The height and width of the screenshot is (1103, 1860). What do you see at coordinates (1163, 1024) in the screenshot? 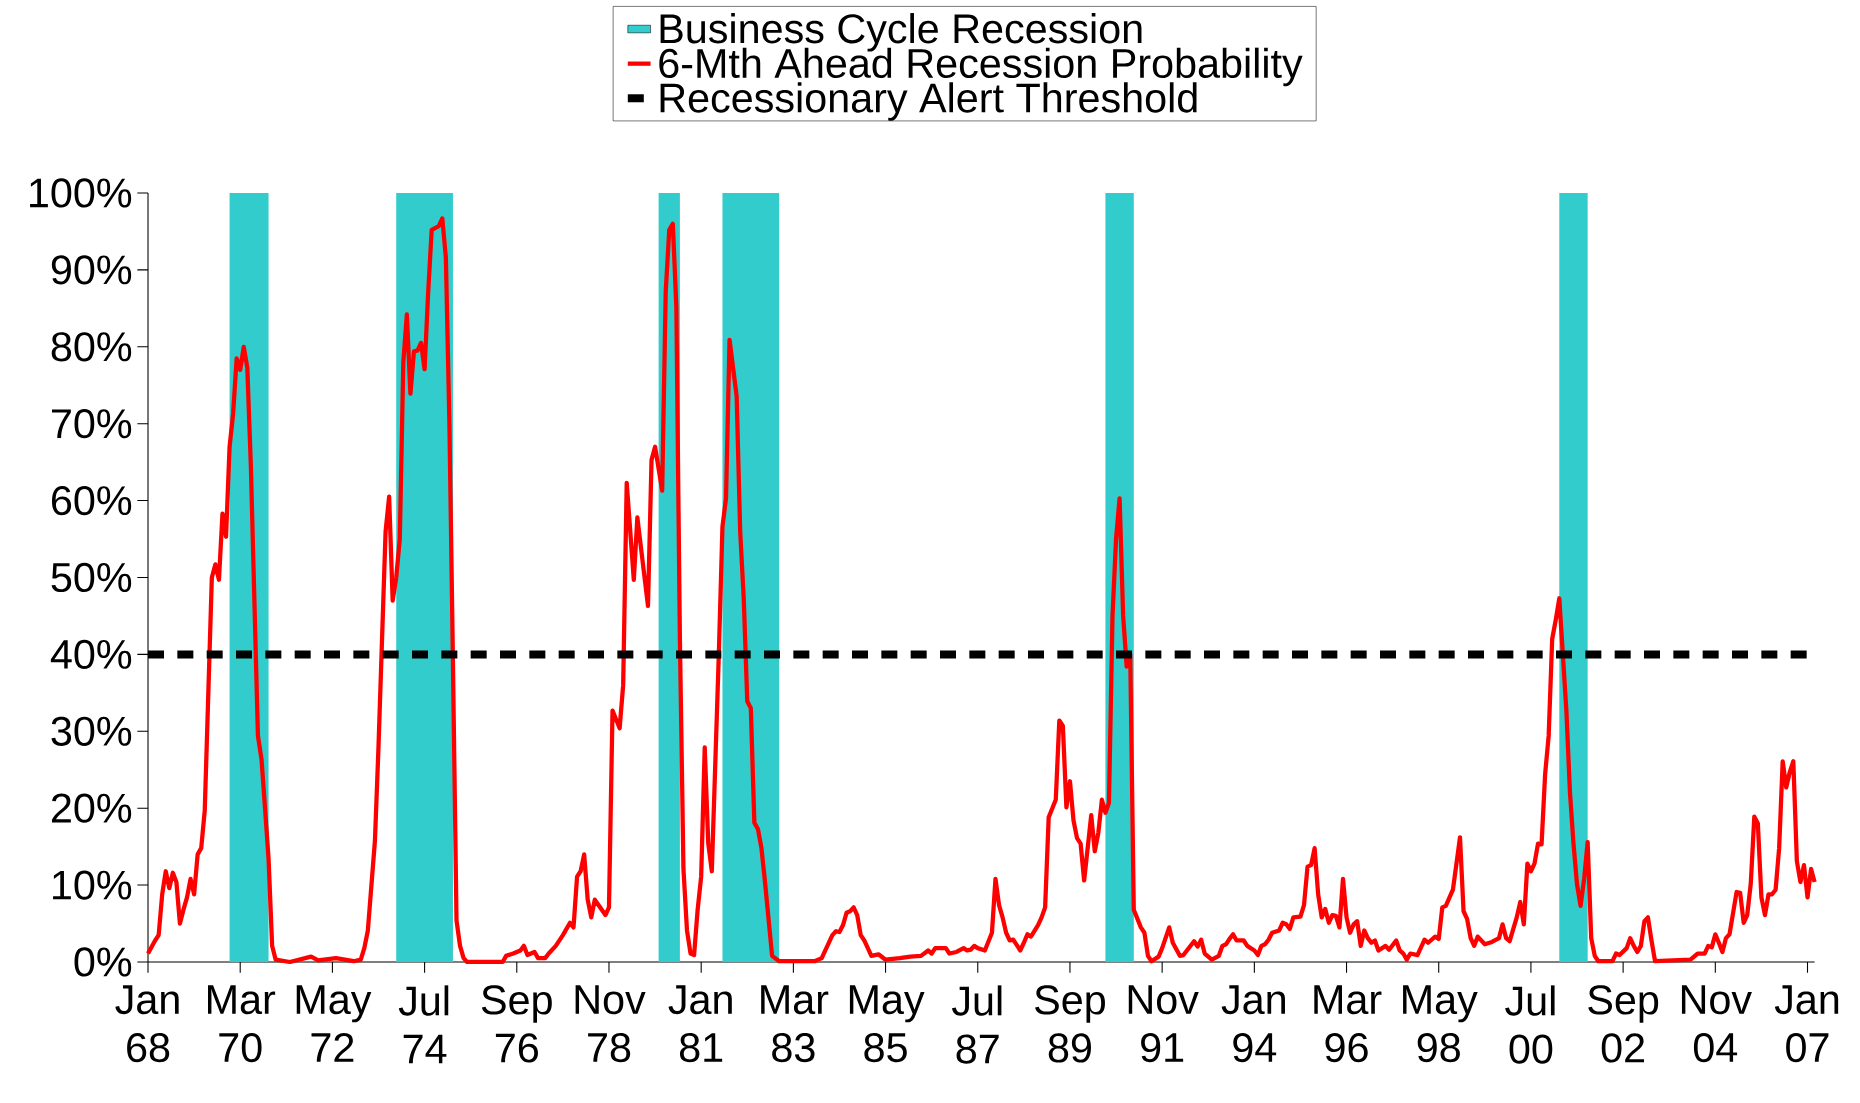
I see `x-tick-label: Nov 91` at bounding box center [1163, 1024].